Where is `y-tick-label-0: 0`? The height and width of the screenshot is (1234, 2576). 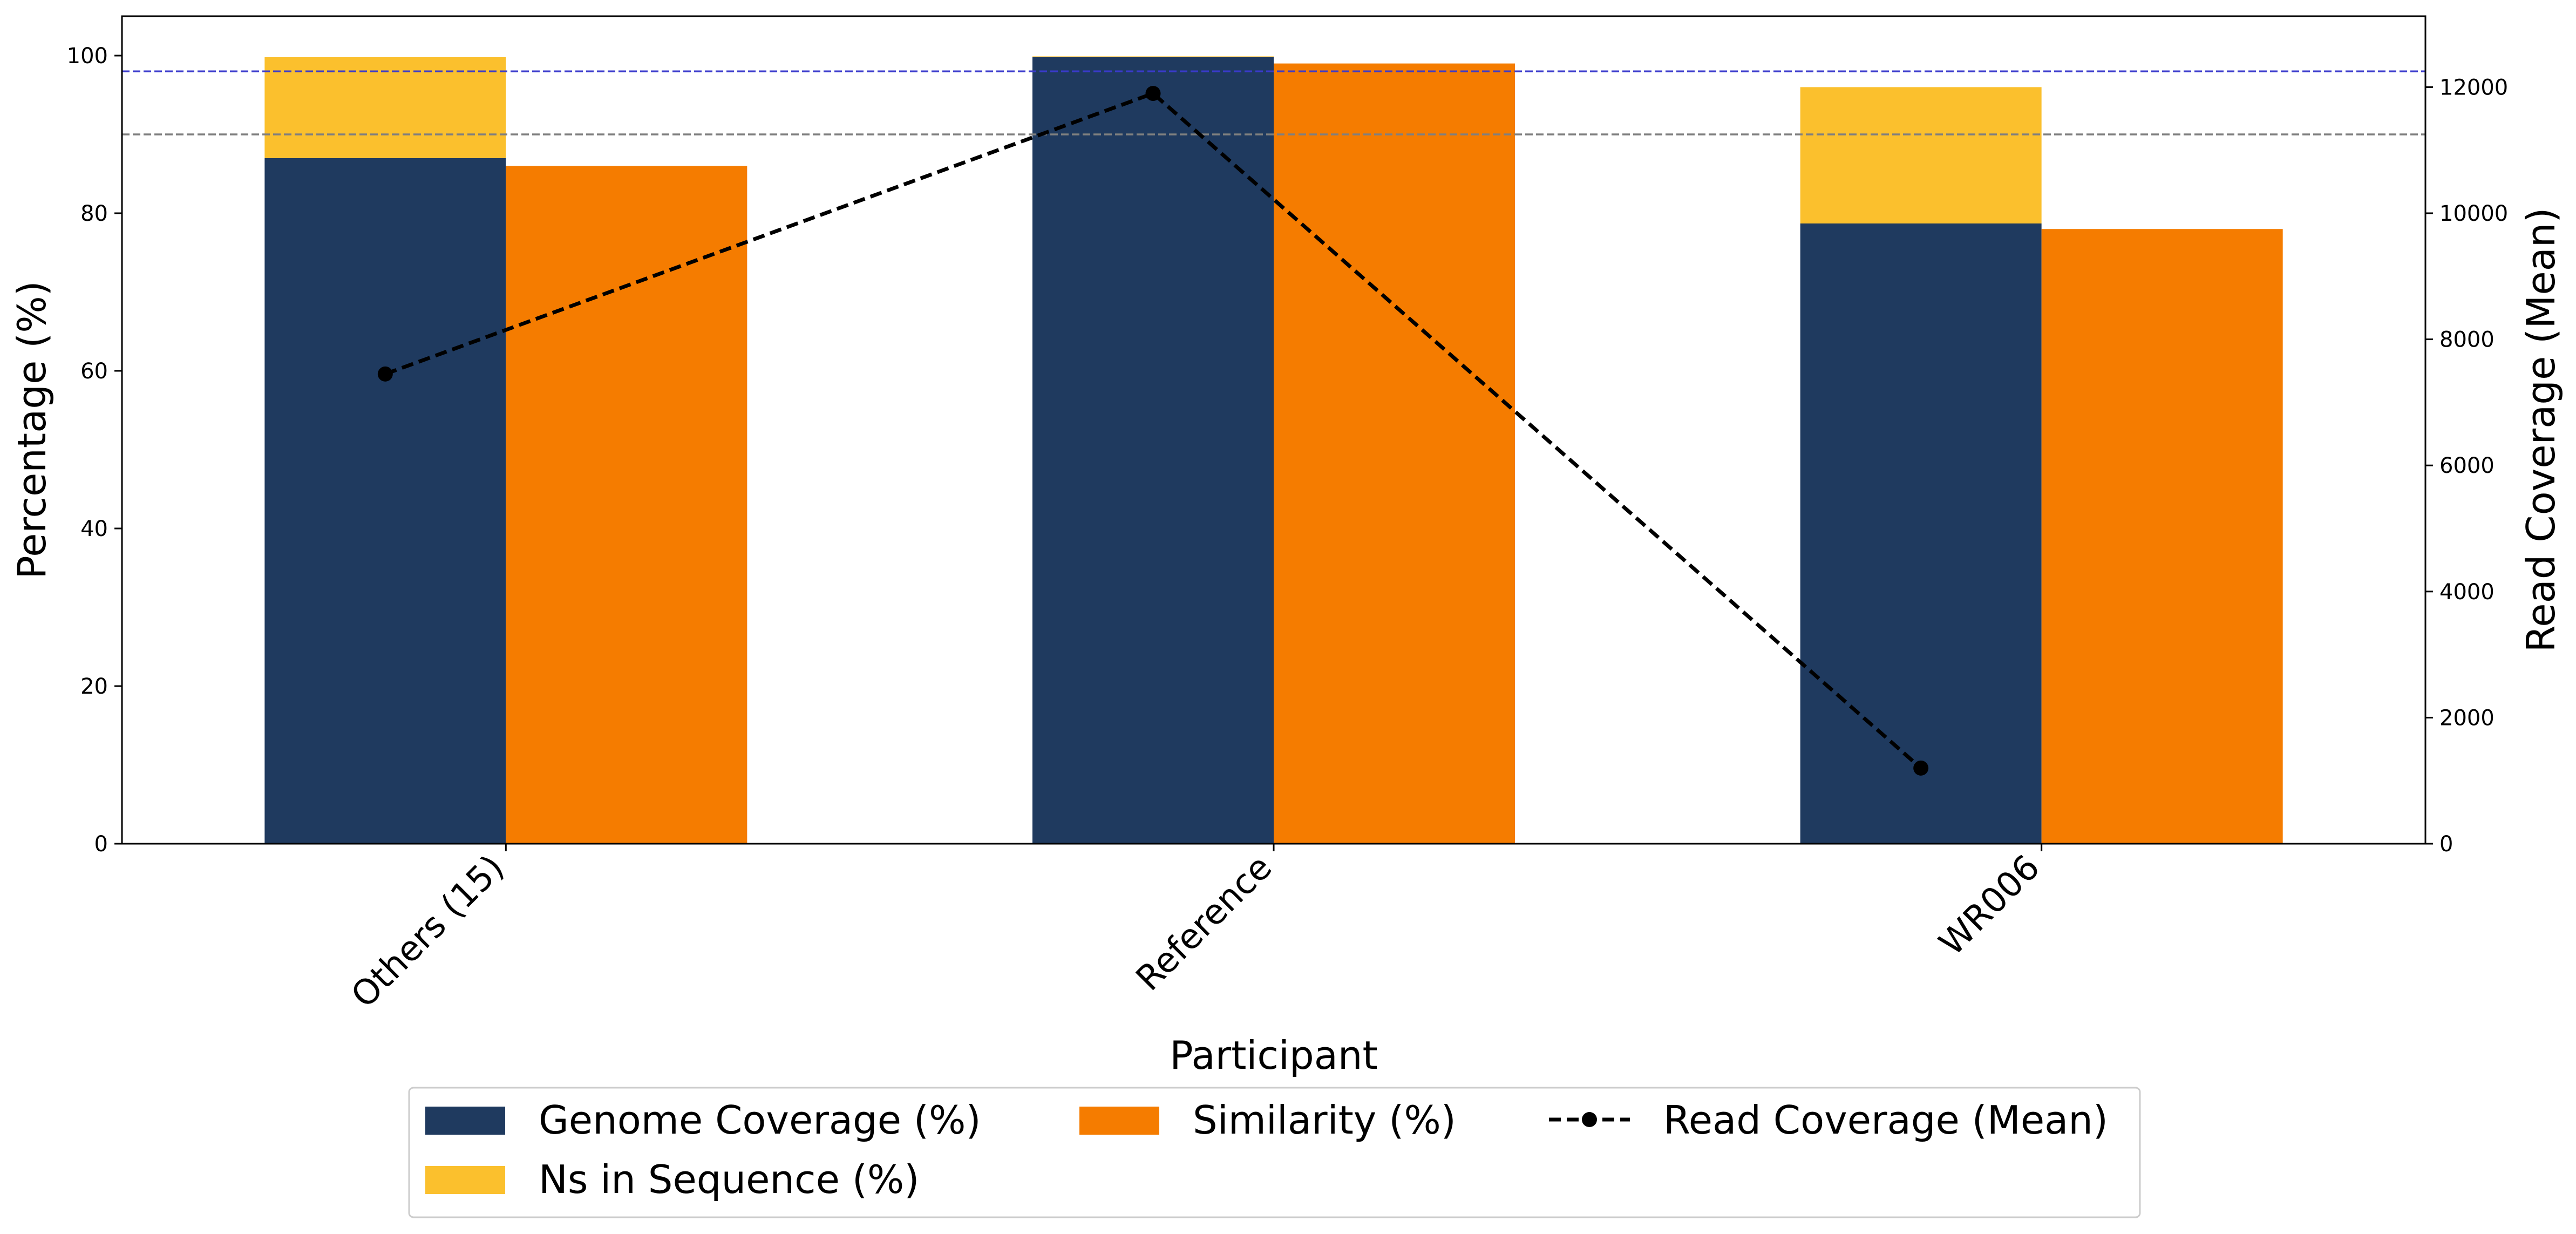
y-tick-label-0: 0 is located at coordinates (101, 845).